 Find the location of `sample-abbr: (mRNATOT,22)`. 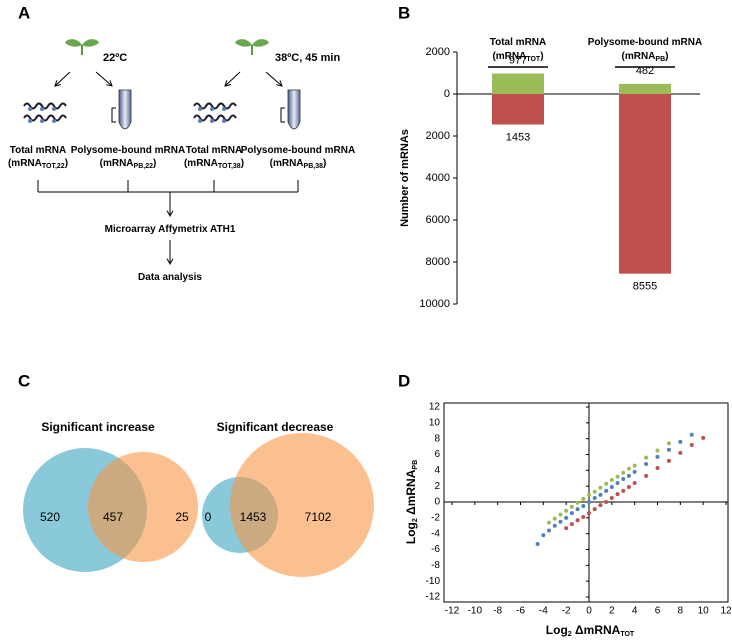

sample-abbr: (mRNATOT,22) is located at coordinates (38, 164).